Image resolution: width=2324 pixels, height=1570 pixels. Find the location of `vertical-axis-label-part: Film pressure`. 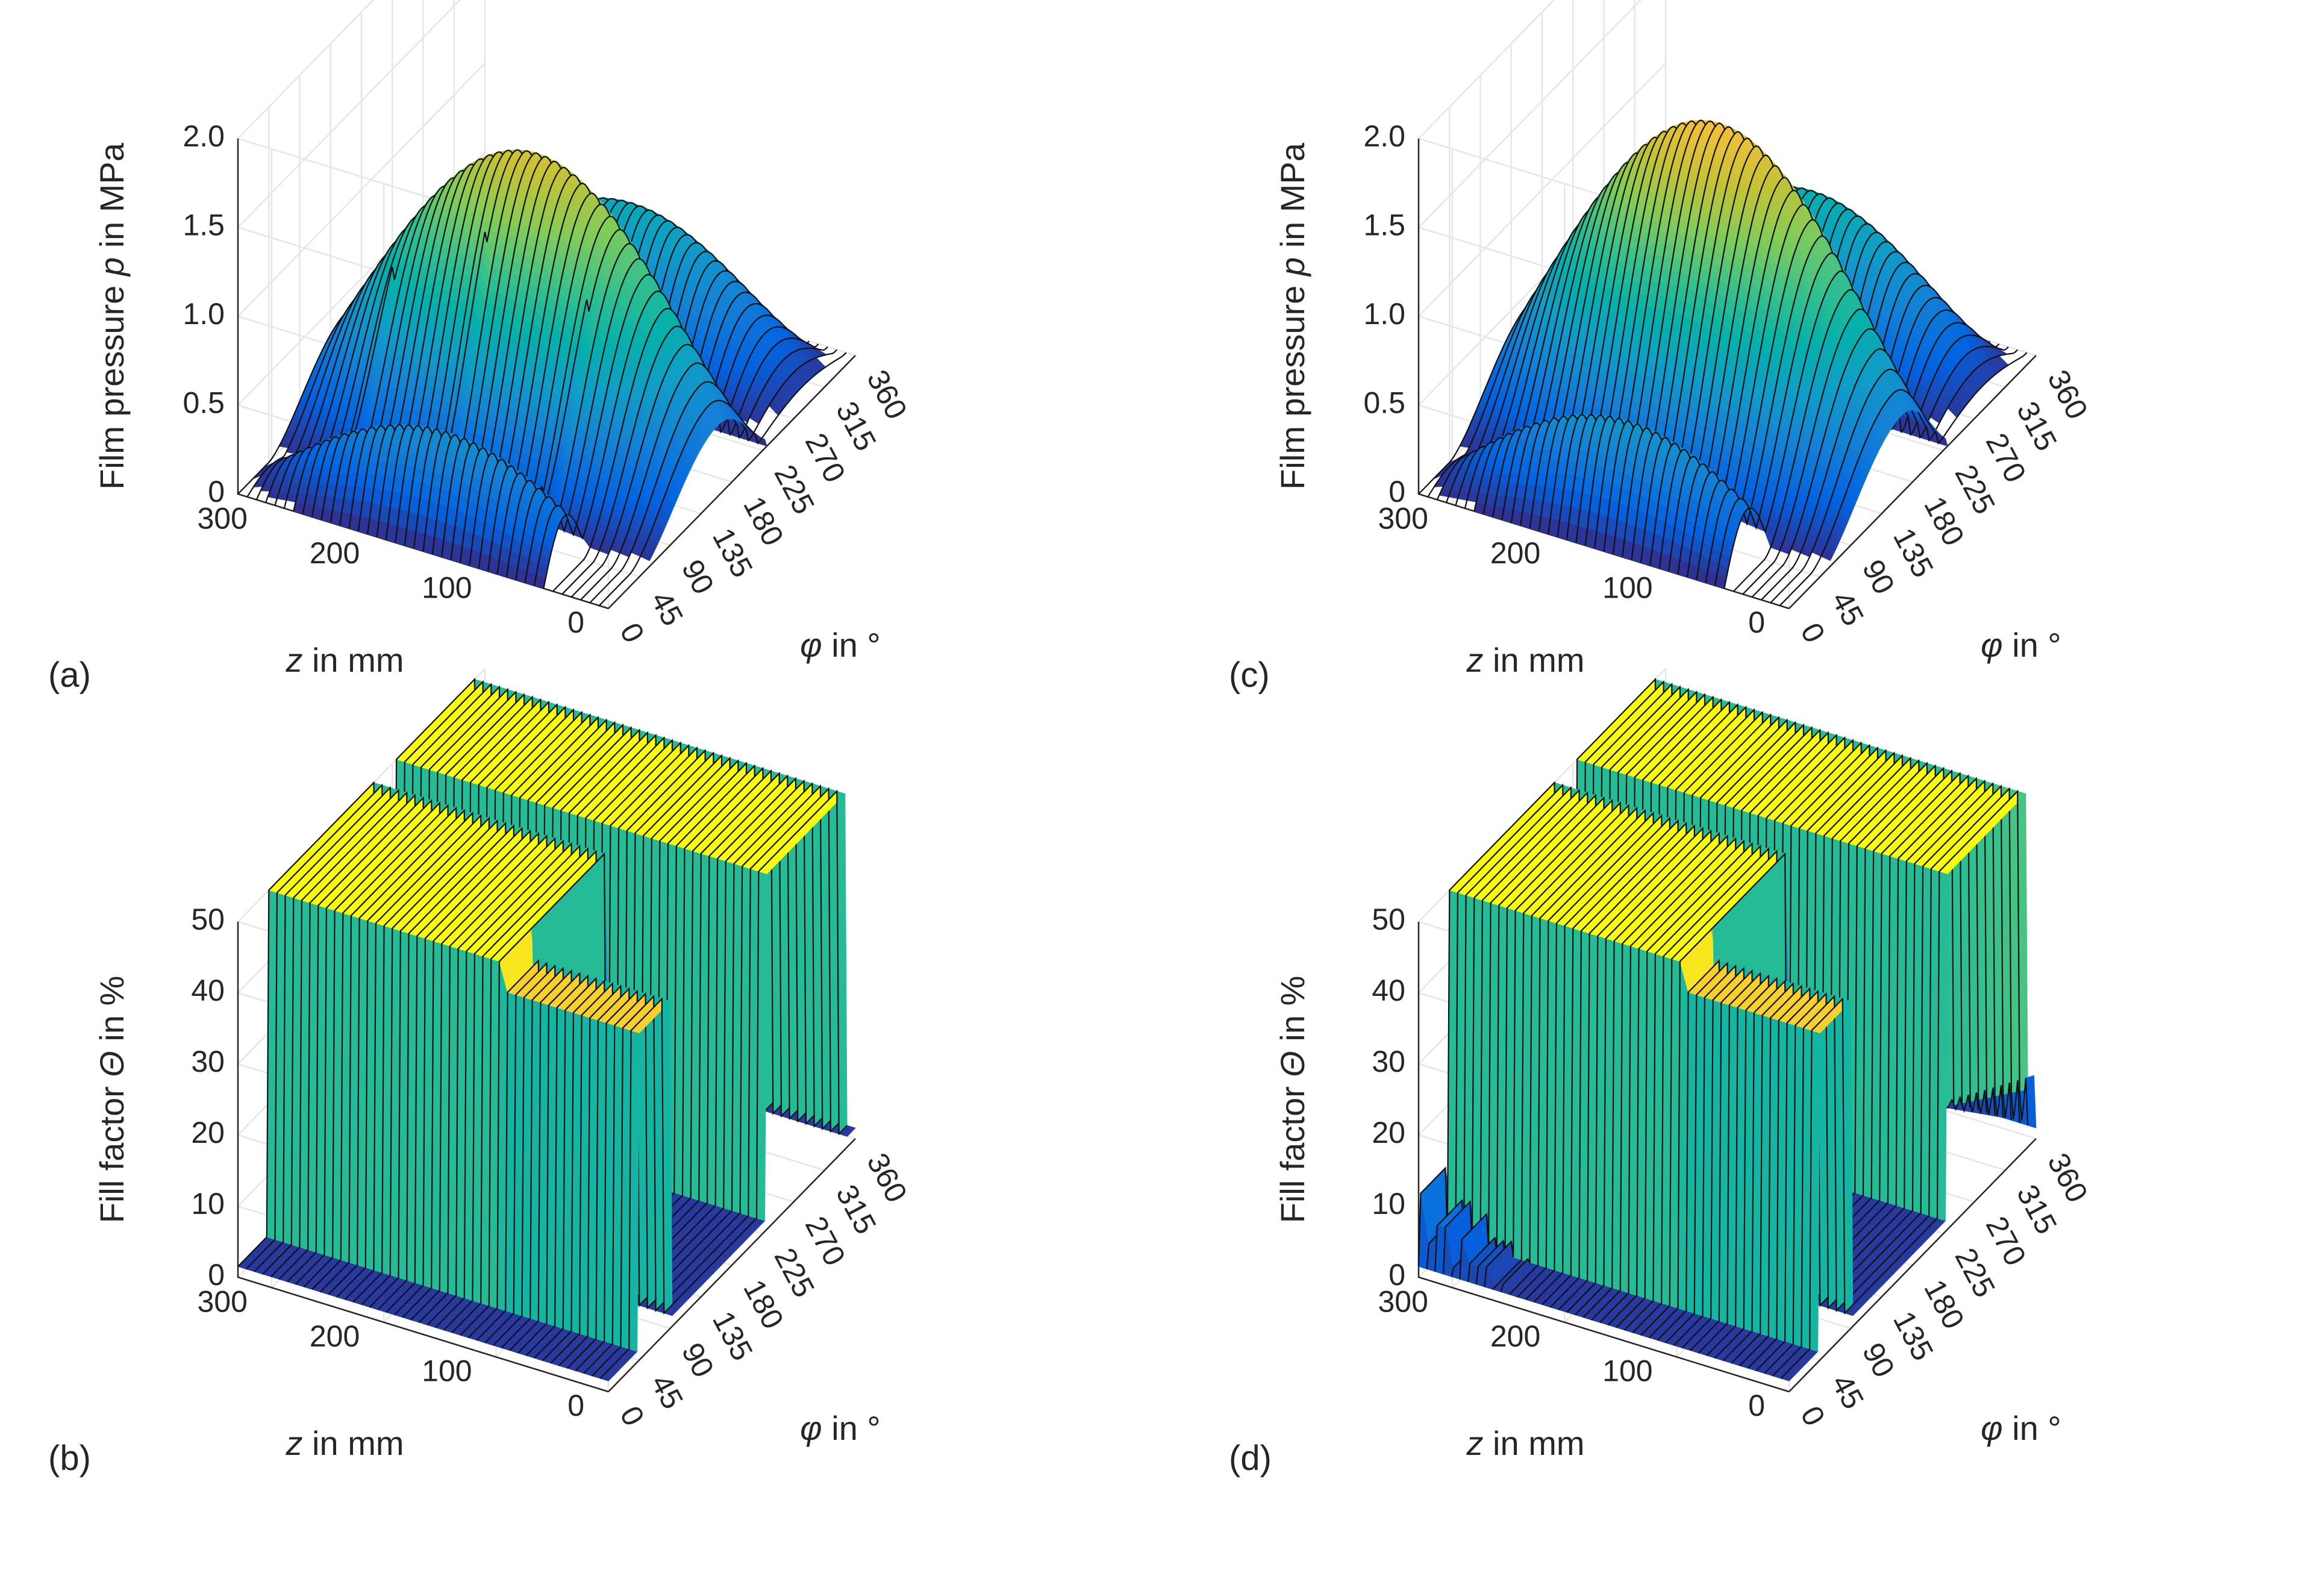

vertical-axis-label-part: Film pressure is located at coordinates (112, 383).